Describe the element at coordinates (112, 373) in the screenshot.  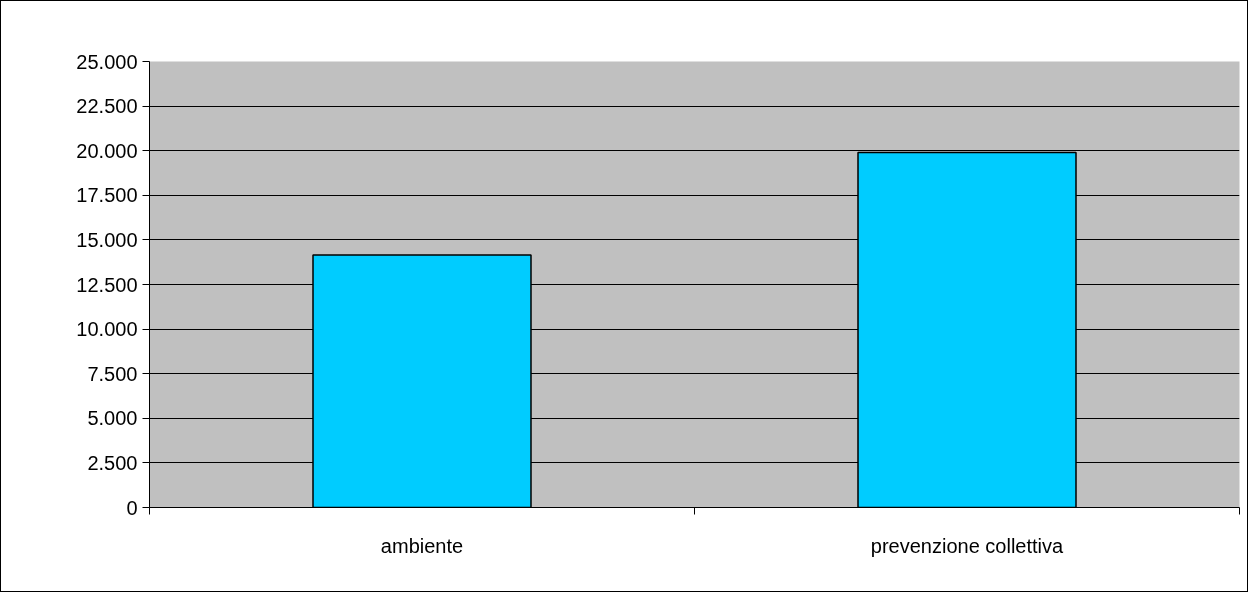
I see `y-tick-label: 7.500` at that location.